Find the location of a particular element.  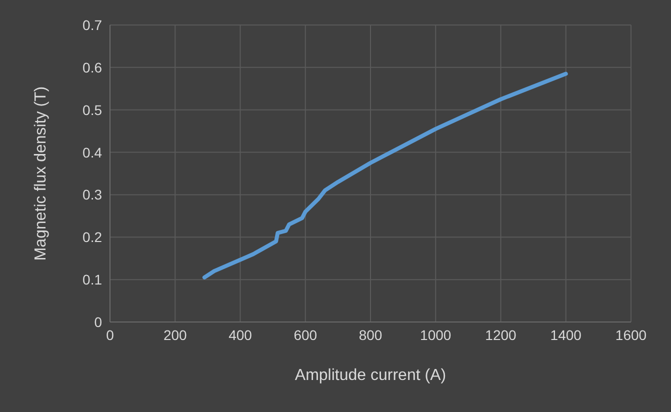

y-tick-label: 0.1 is located at coordinates (92, 280).